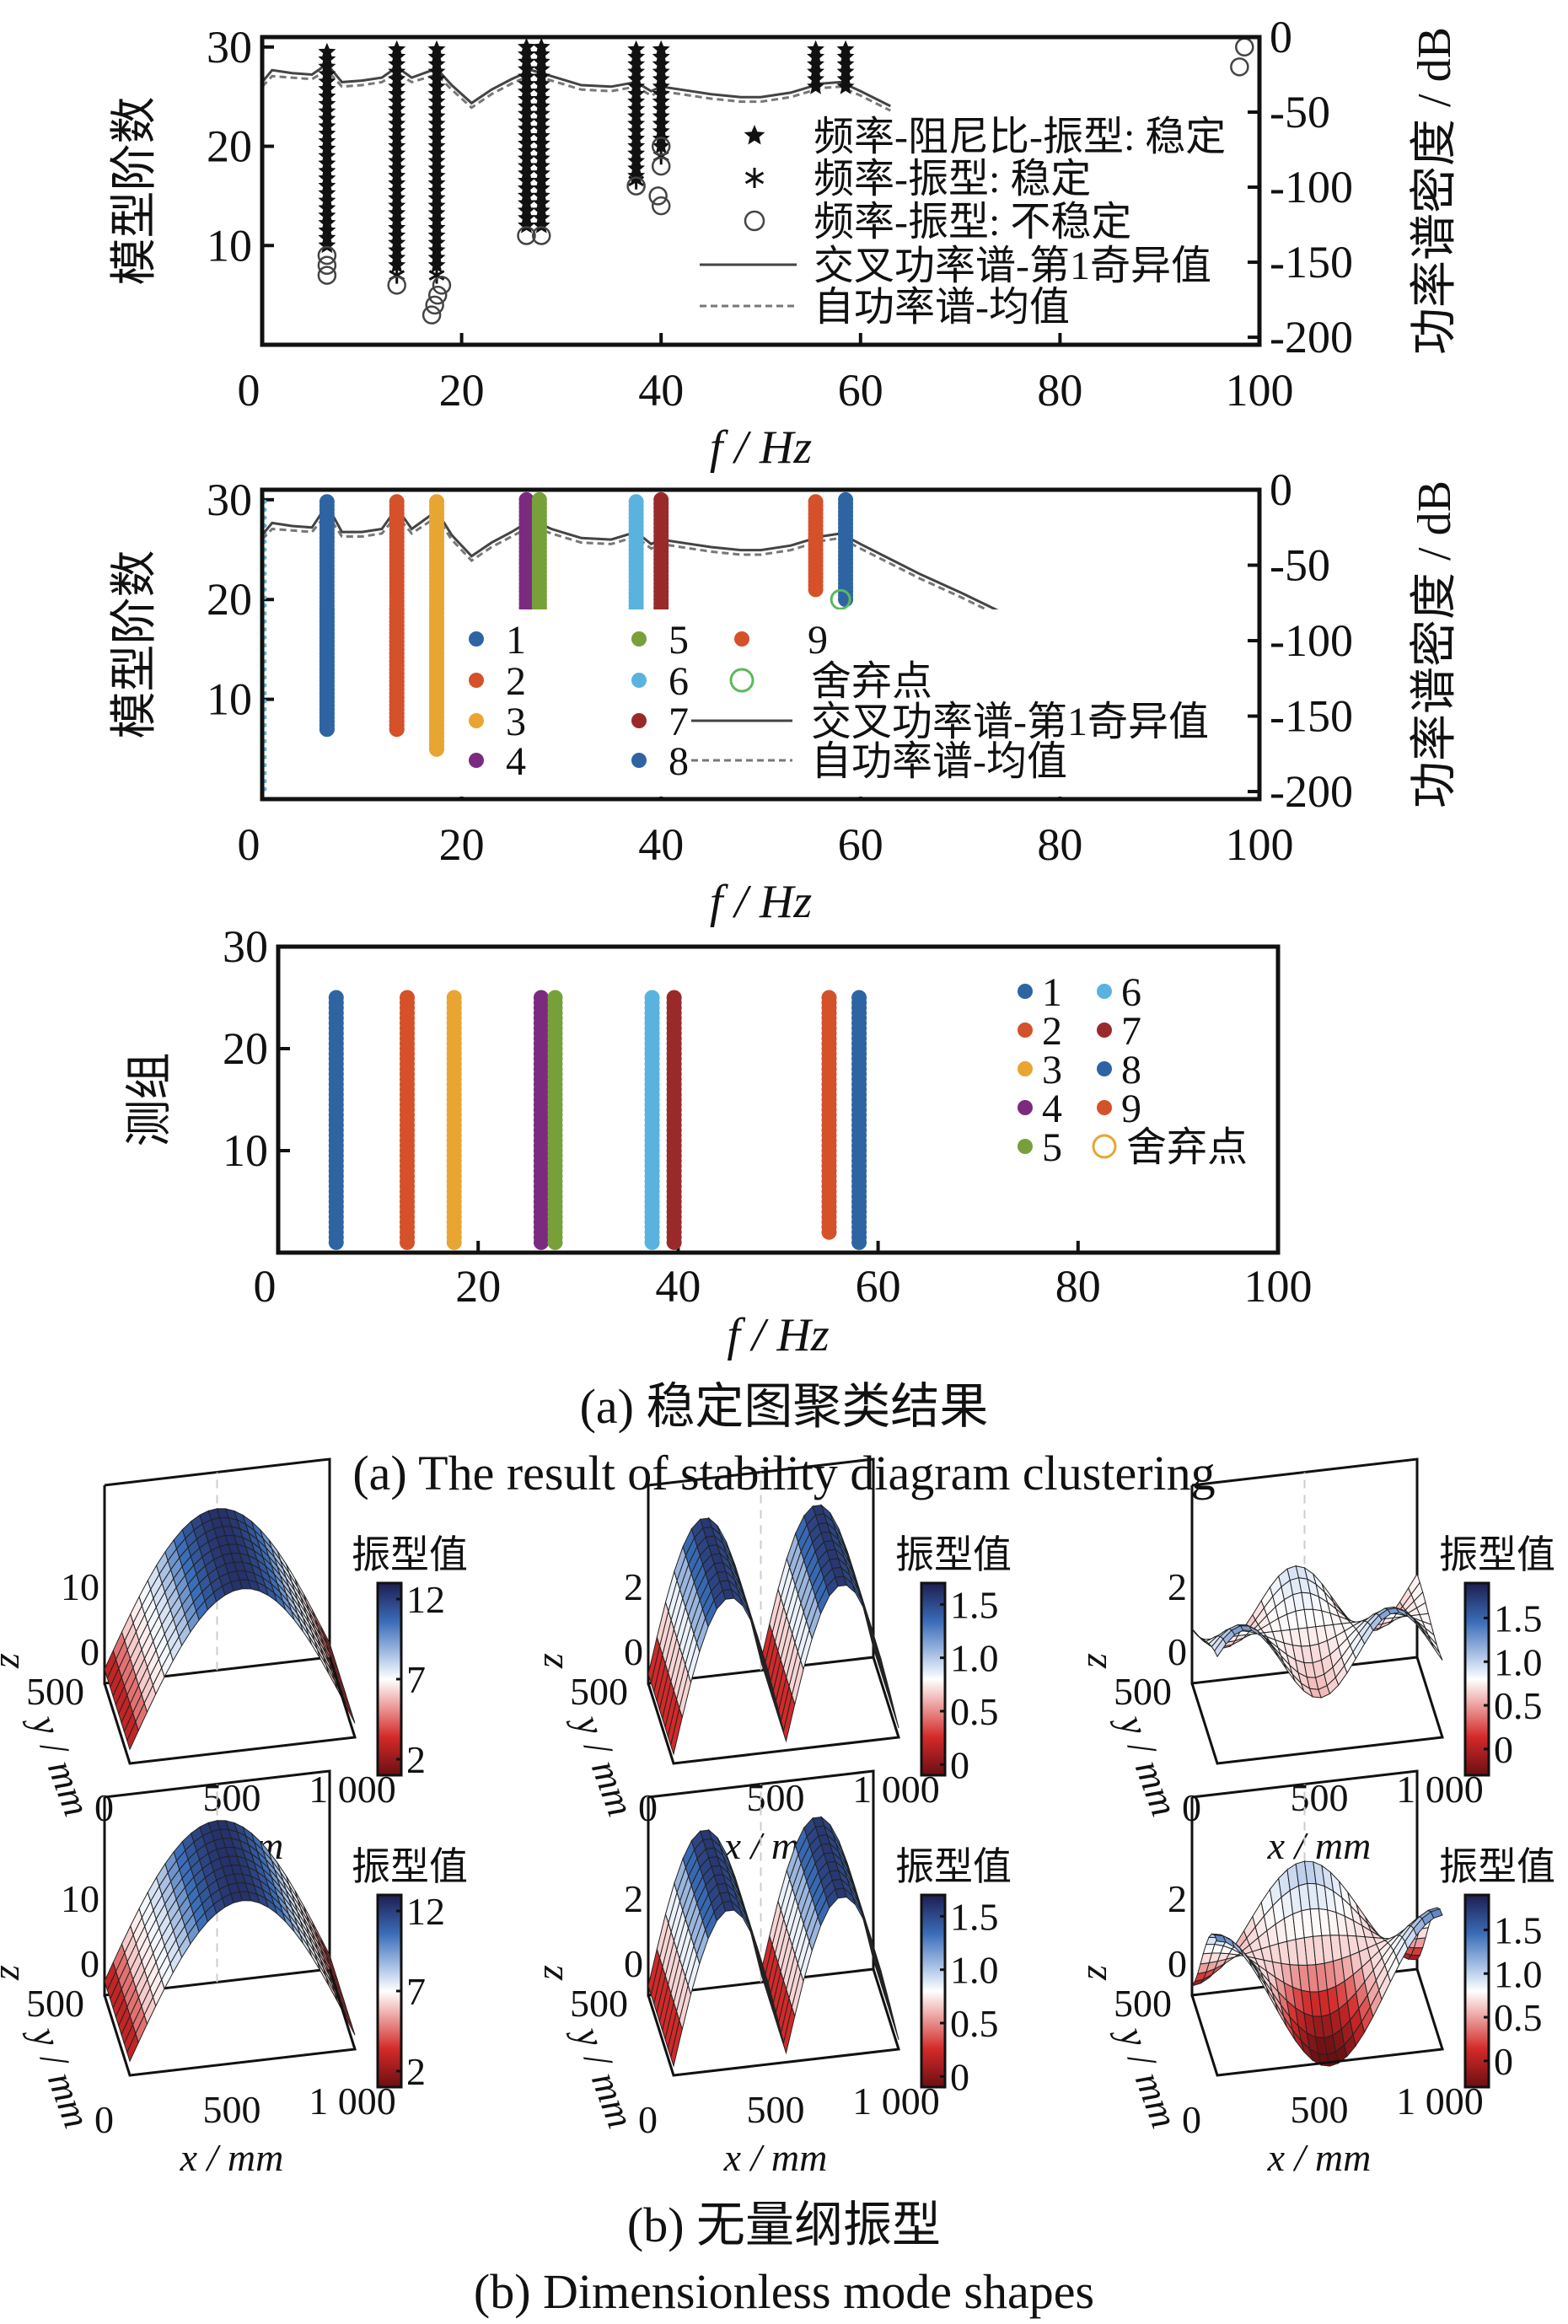  Describe the element at coordinates (679, 681) in the screenshot. I see `legend-label: 6` at that location.